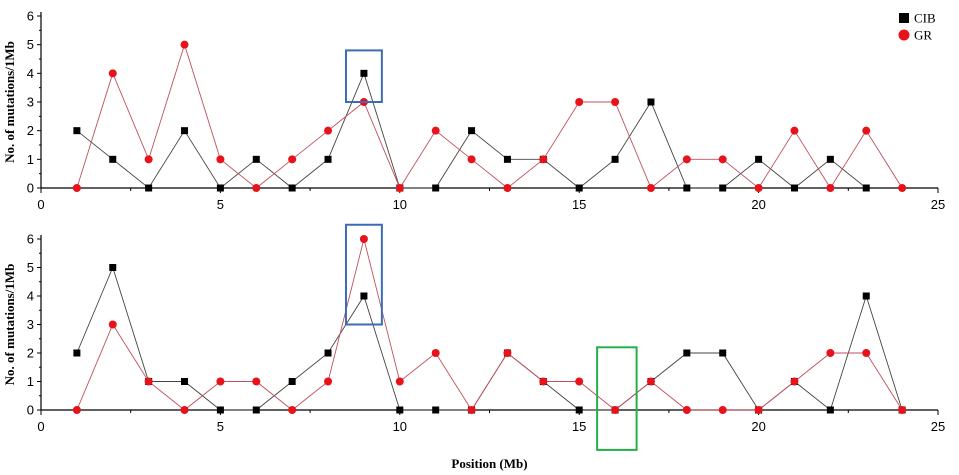  Describe the element at coordinates (489, 463) in the screenshot. I see `x-axis-title: Position (Mb)` at that location.